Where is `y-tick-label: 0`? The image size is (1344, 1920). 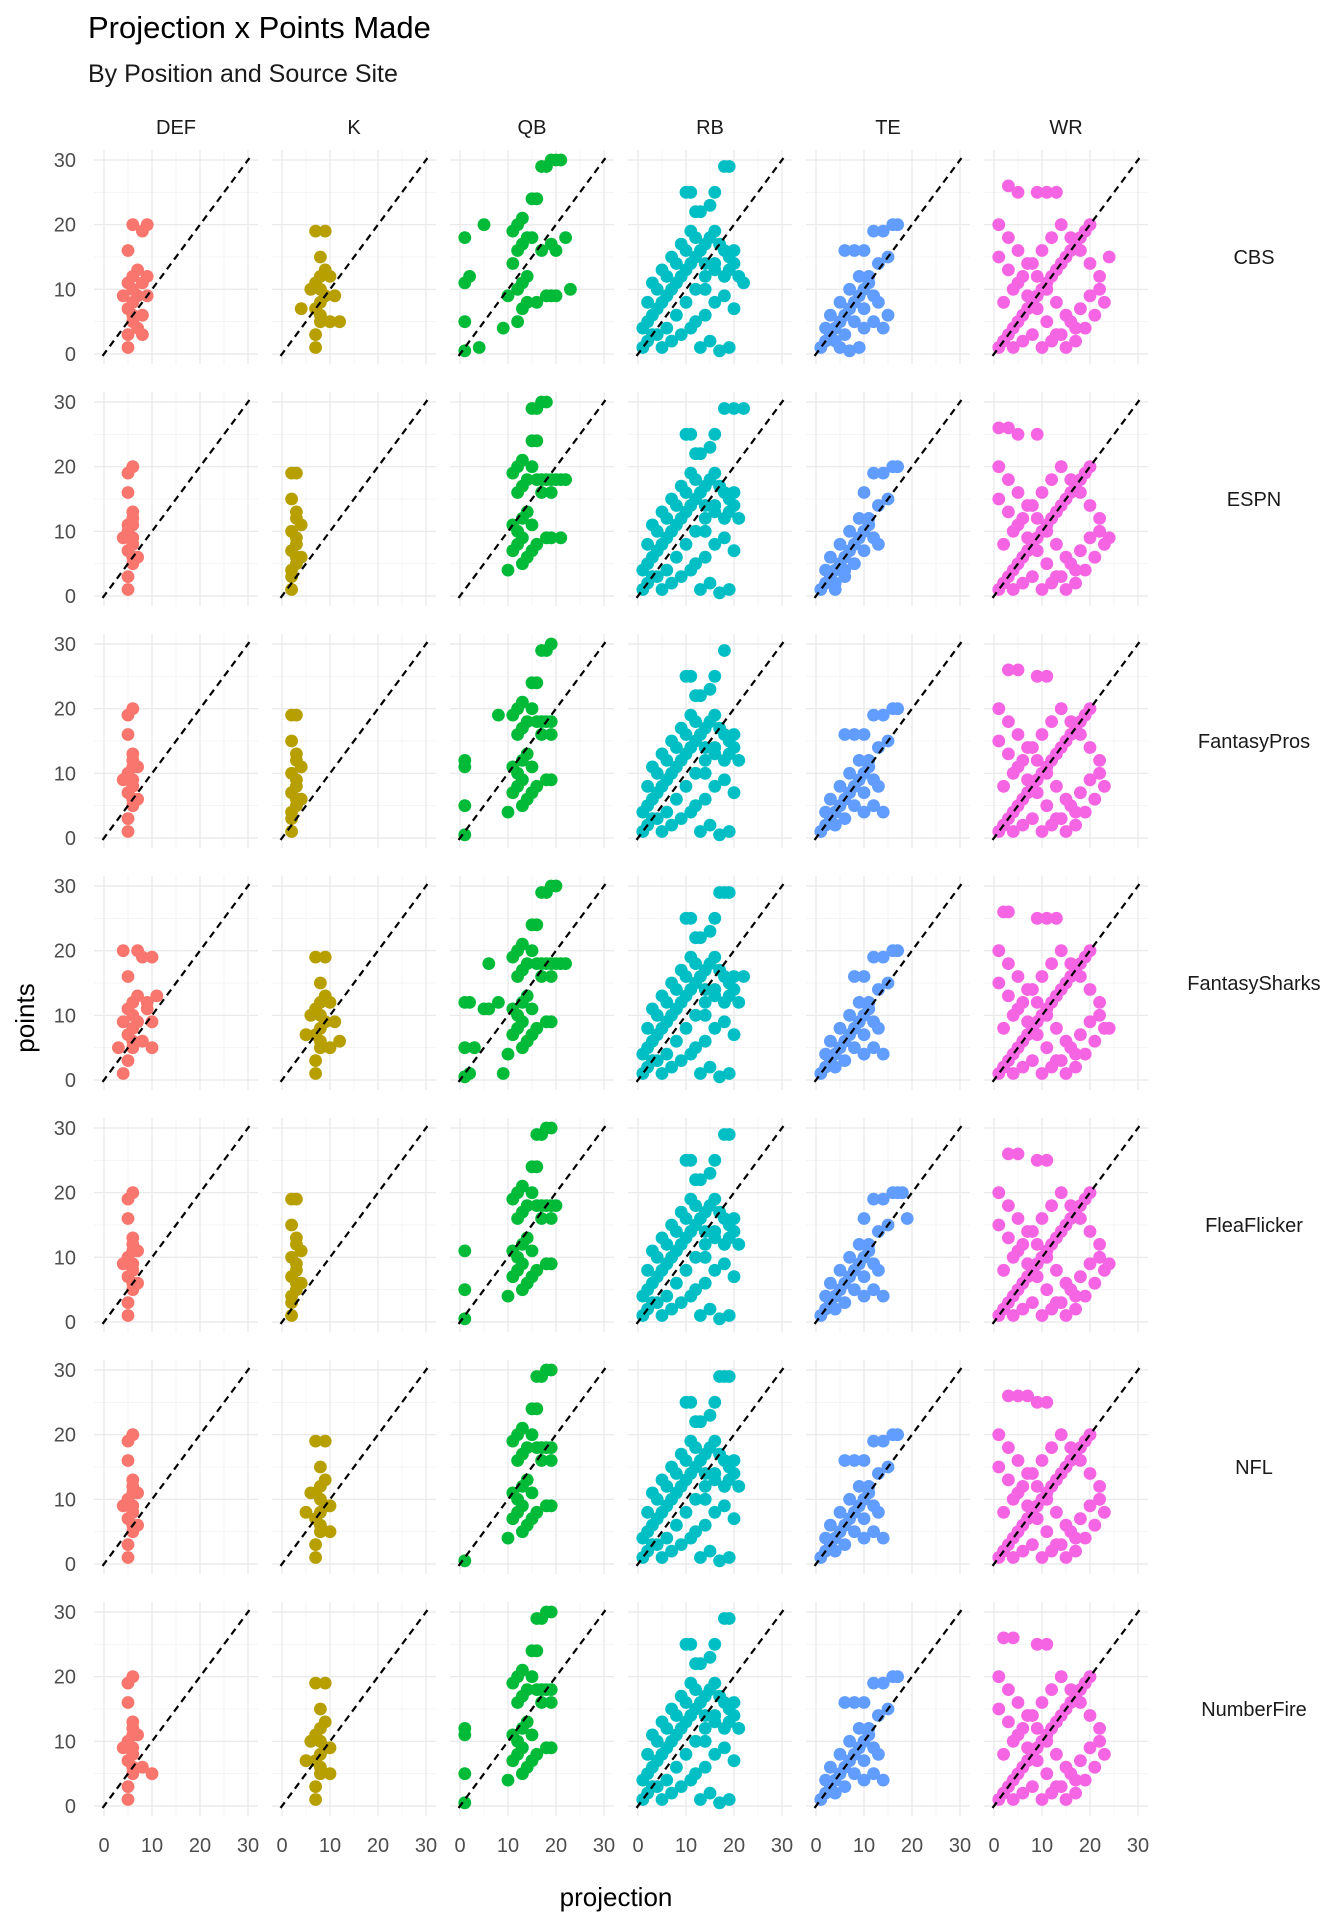
y-tick-label: 0 is located at coordinates (70, 1323).